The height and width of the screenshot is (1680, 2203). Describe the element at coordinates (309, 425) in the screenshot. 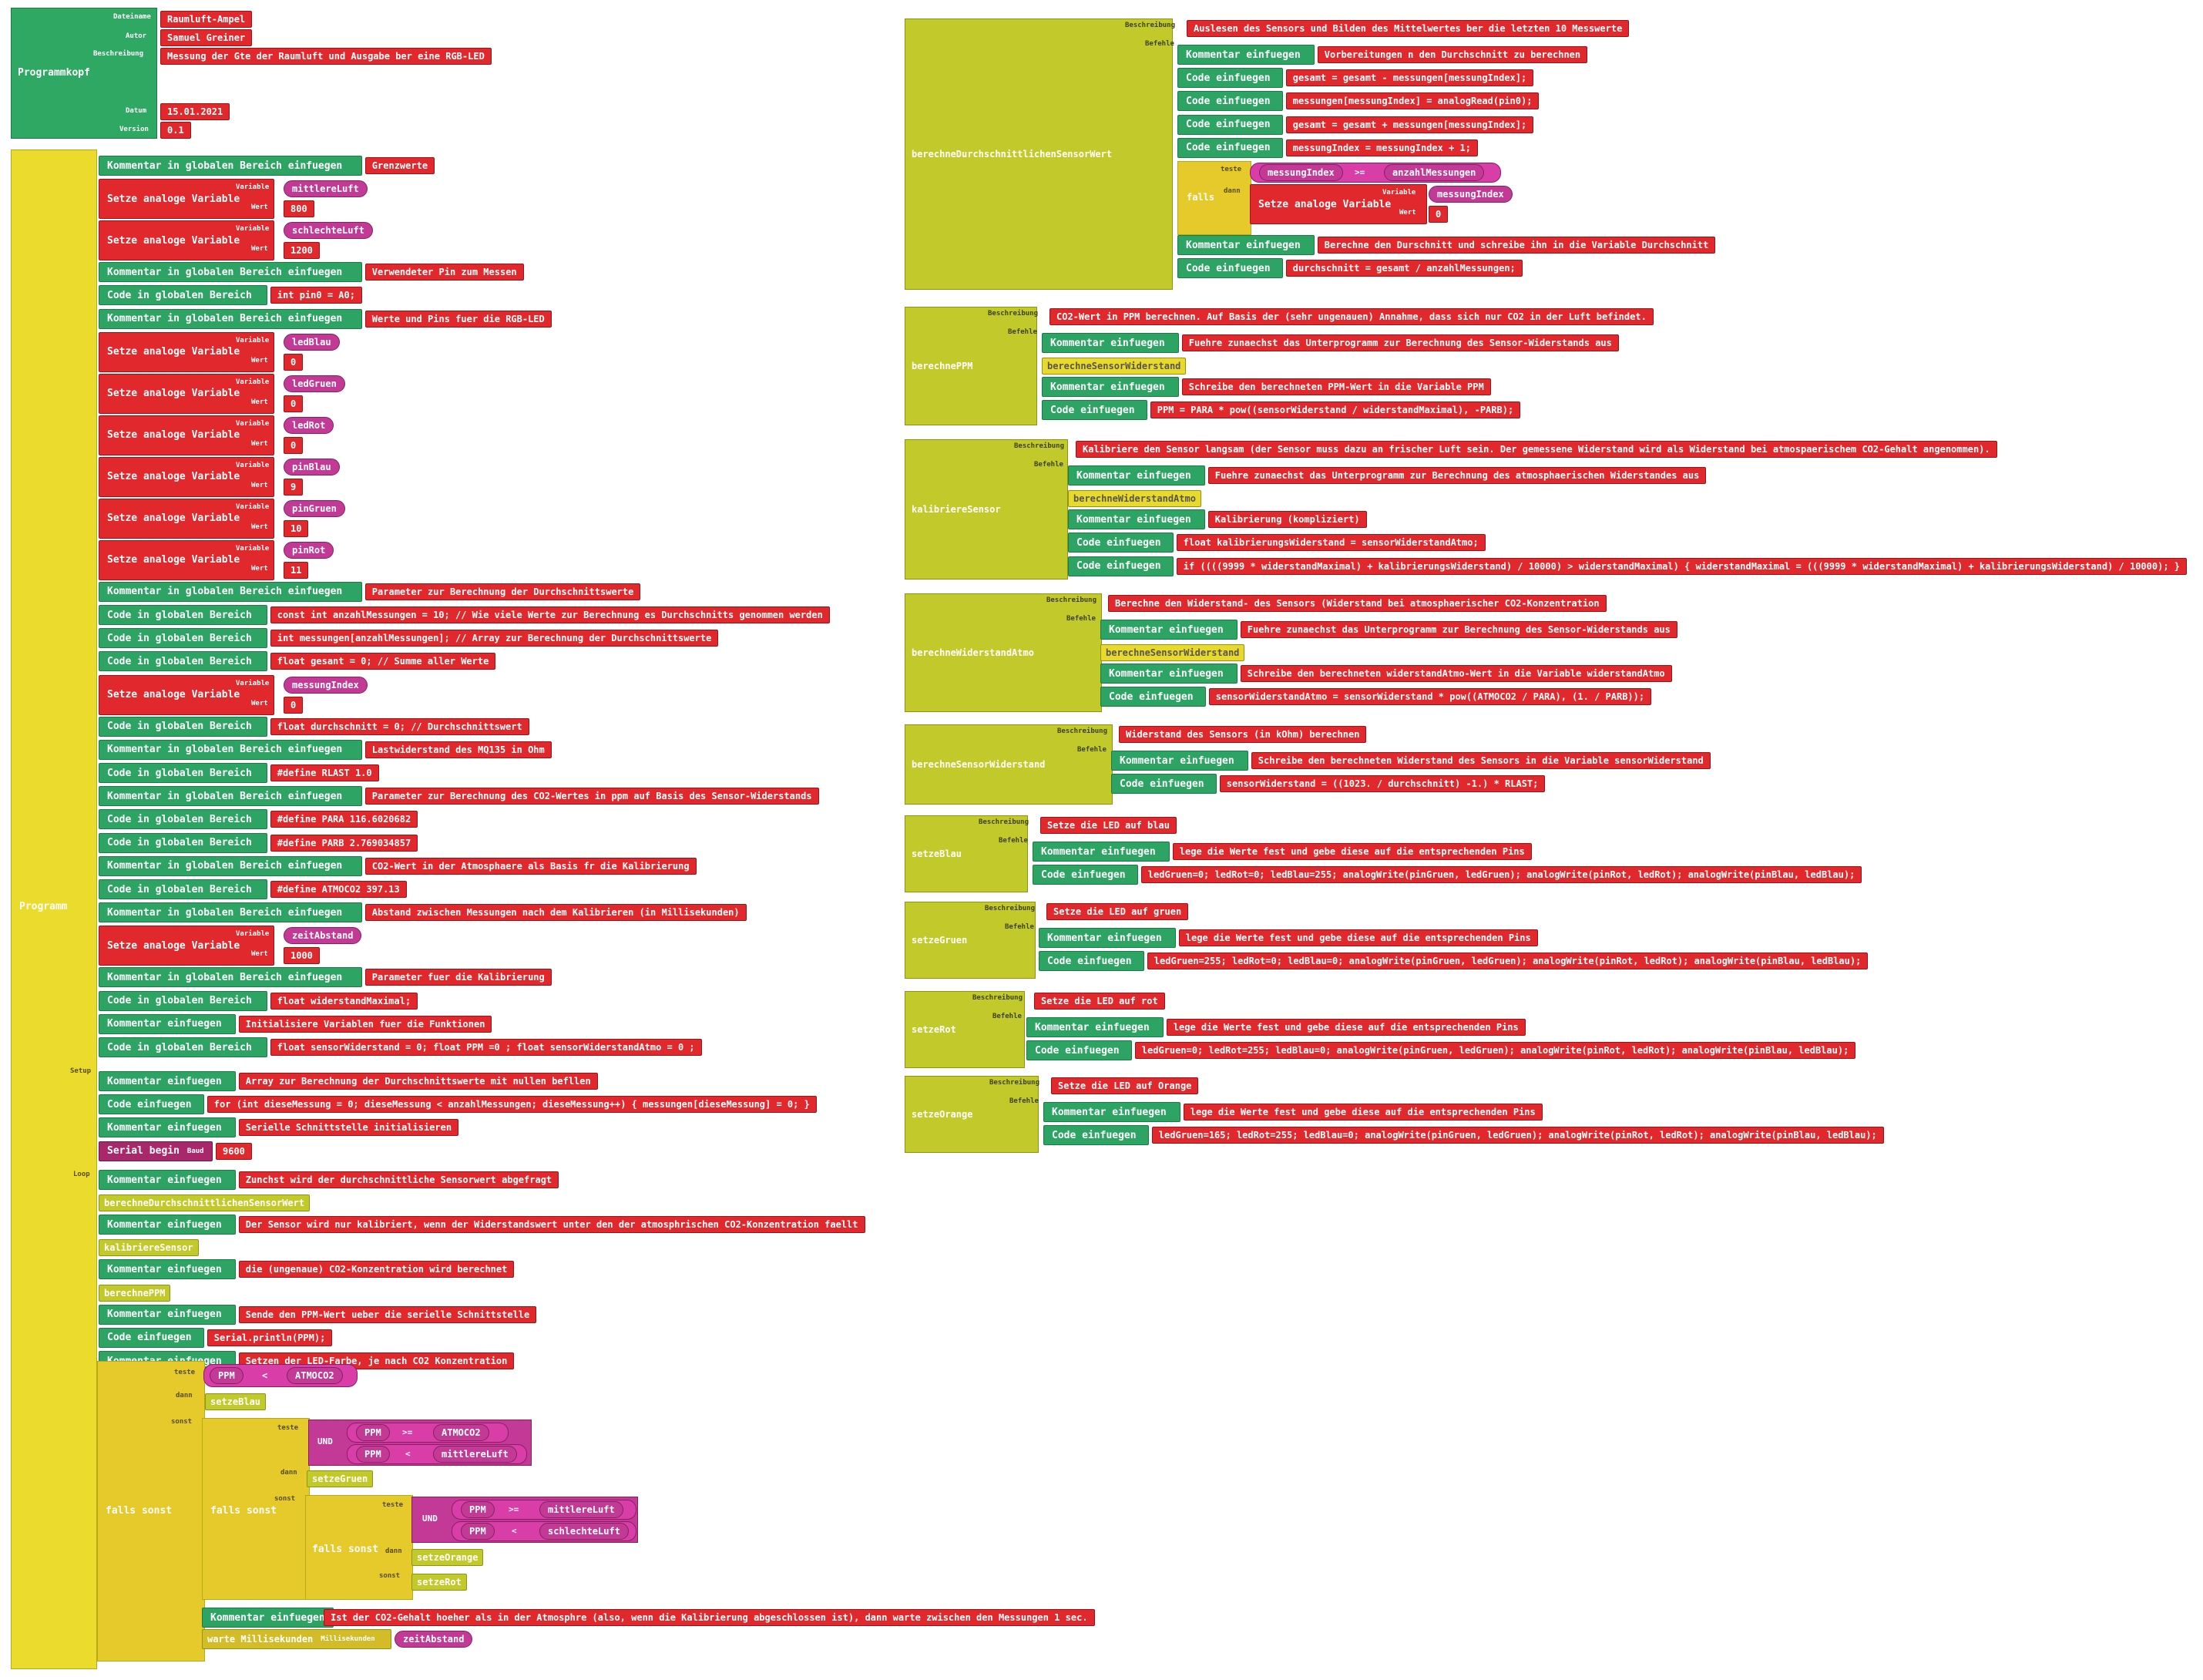

I see `variable-name: ledRot` at that location.